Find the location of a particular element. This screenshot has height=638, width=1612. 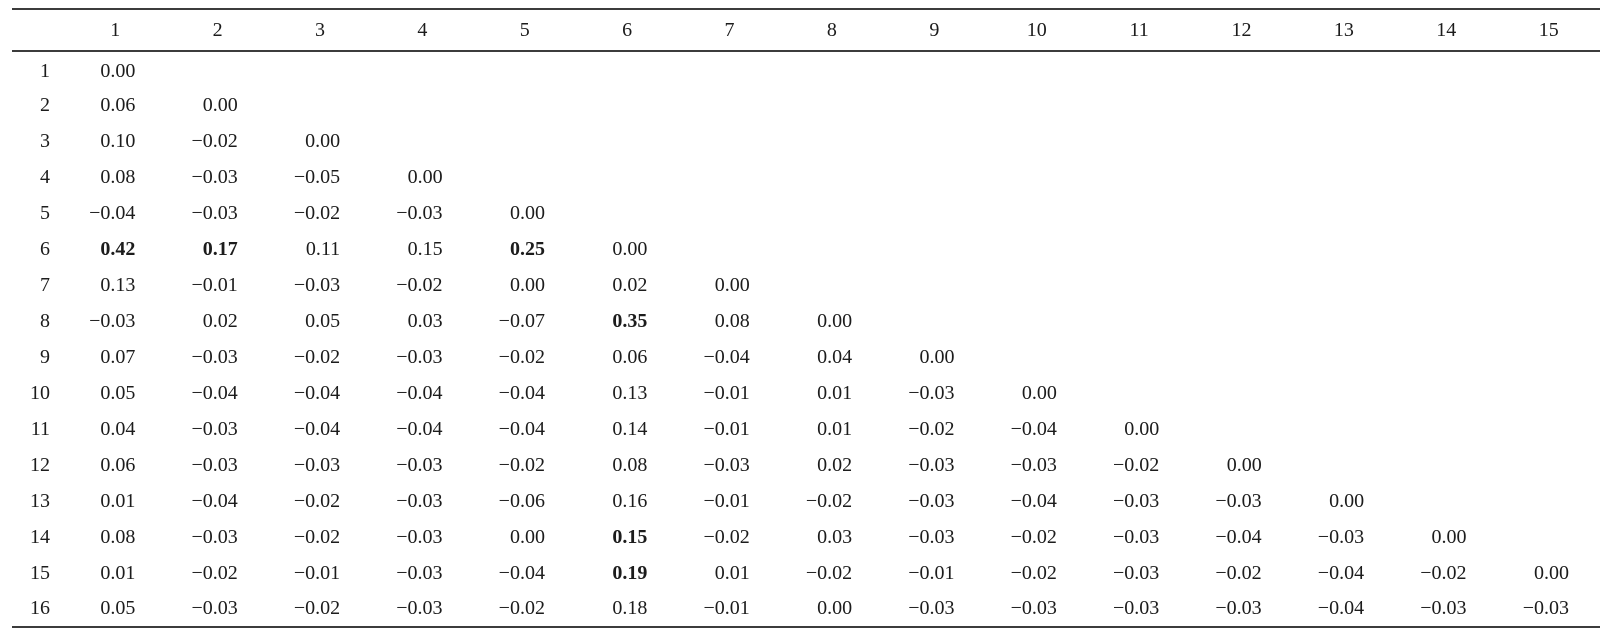

matrix-cell: −0.07 is located at coordinates (521, 320).